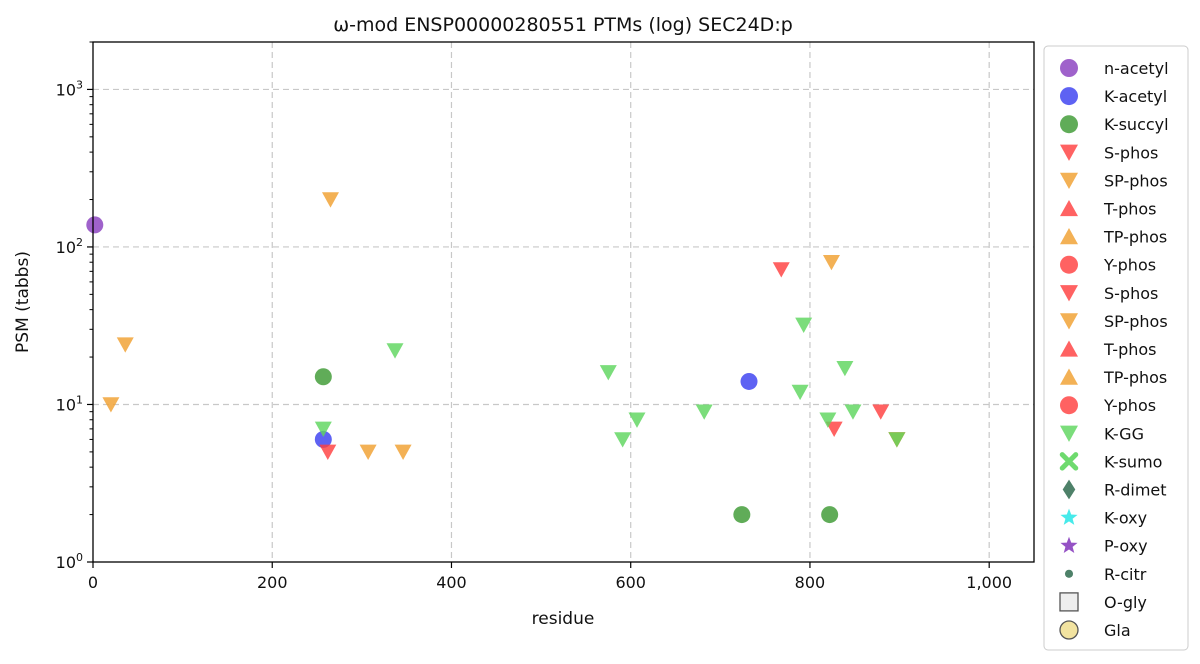 This screenshot has width=1200, height=664. Describe the element at coordinates (74, 306) in the screenshot. I see `y-axis: 10⁰ 10¹ 10² 10³` at that location.